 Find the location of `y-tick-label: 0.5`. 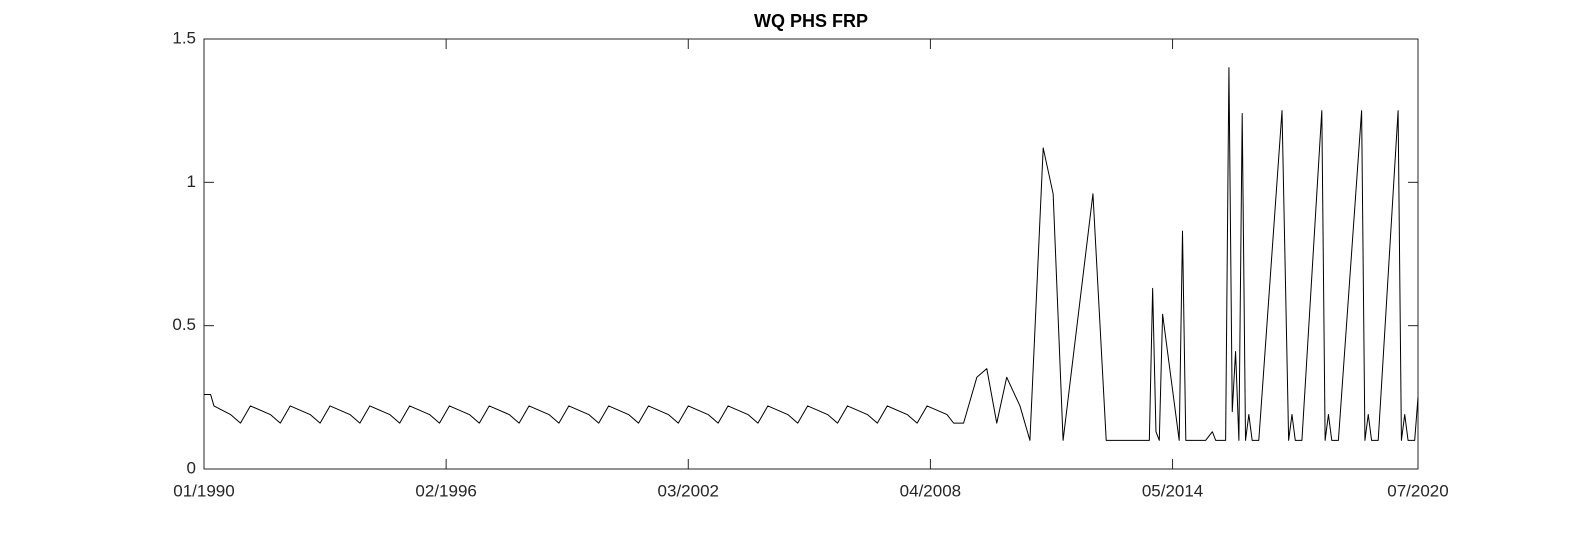

y-tick-label: 0.5 is located at coordinates (184, 324).